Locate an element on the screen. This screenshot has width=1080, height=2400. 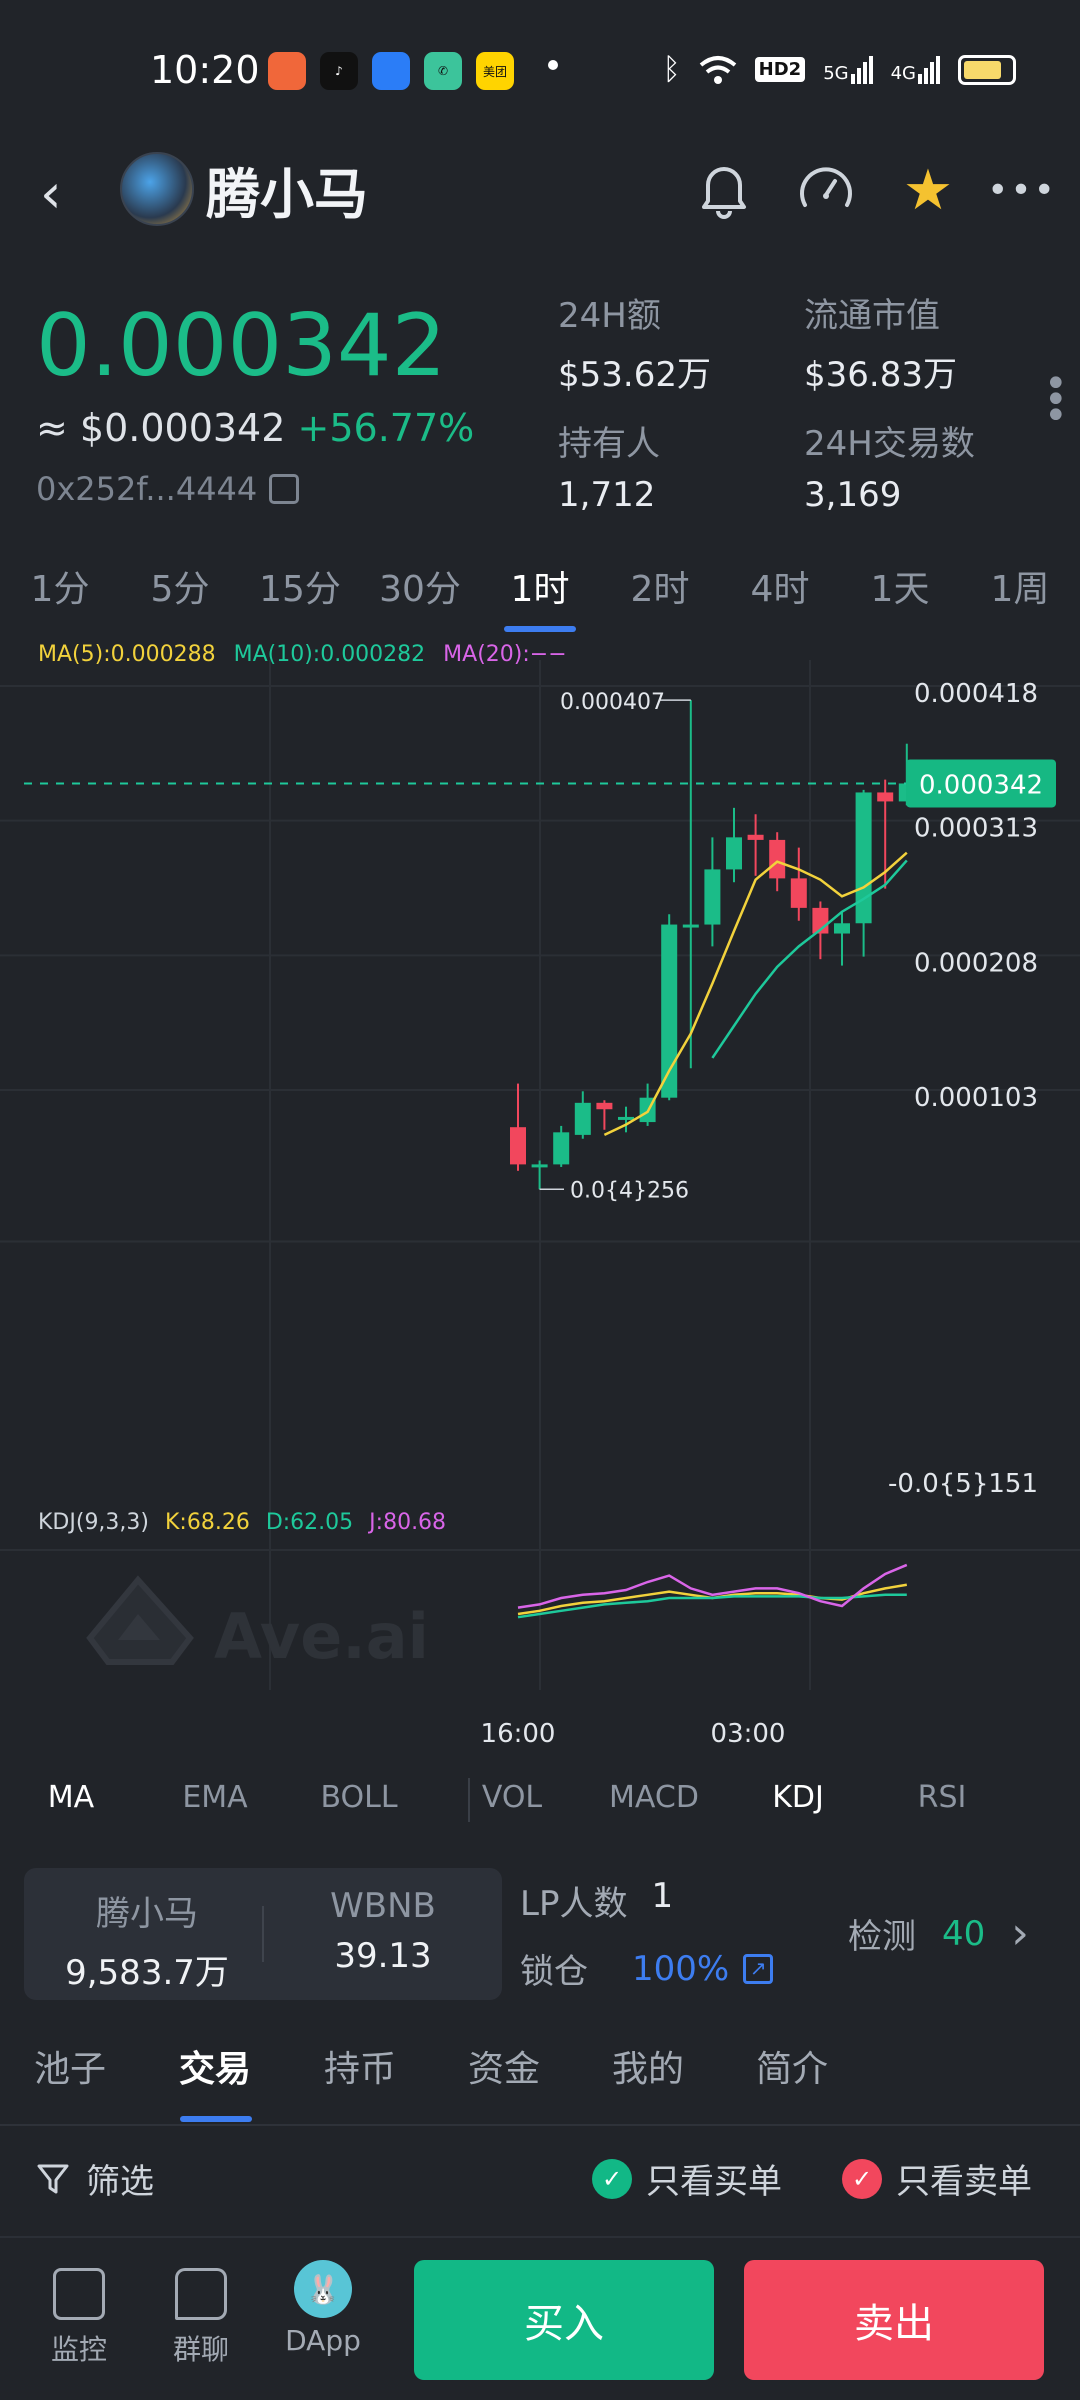
ave-watermark: Ave.ai is located at coordinates (257, 1624).